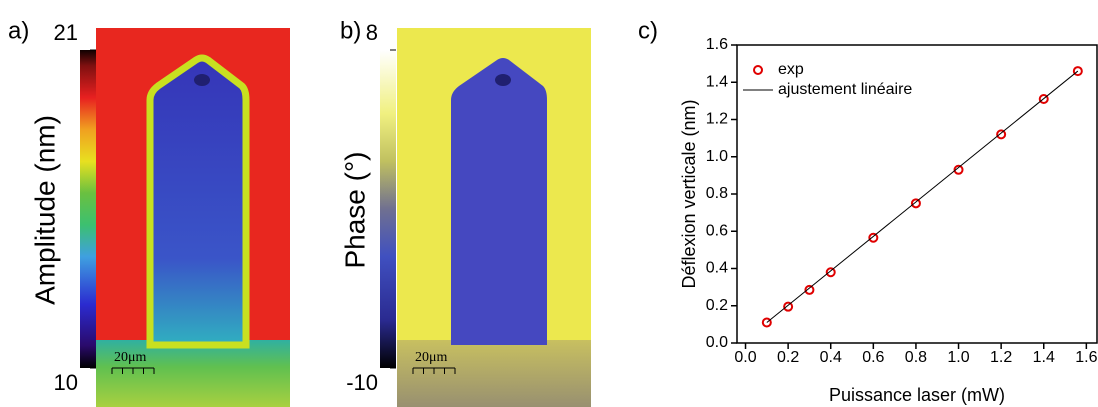 The height and width of the screenshot is (407, 1098). I want to click on colorbar-tick-label: 8, so click(372, 32).